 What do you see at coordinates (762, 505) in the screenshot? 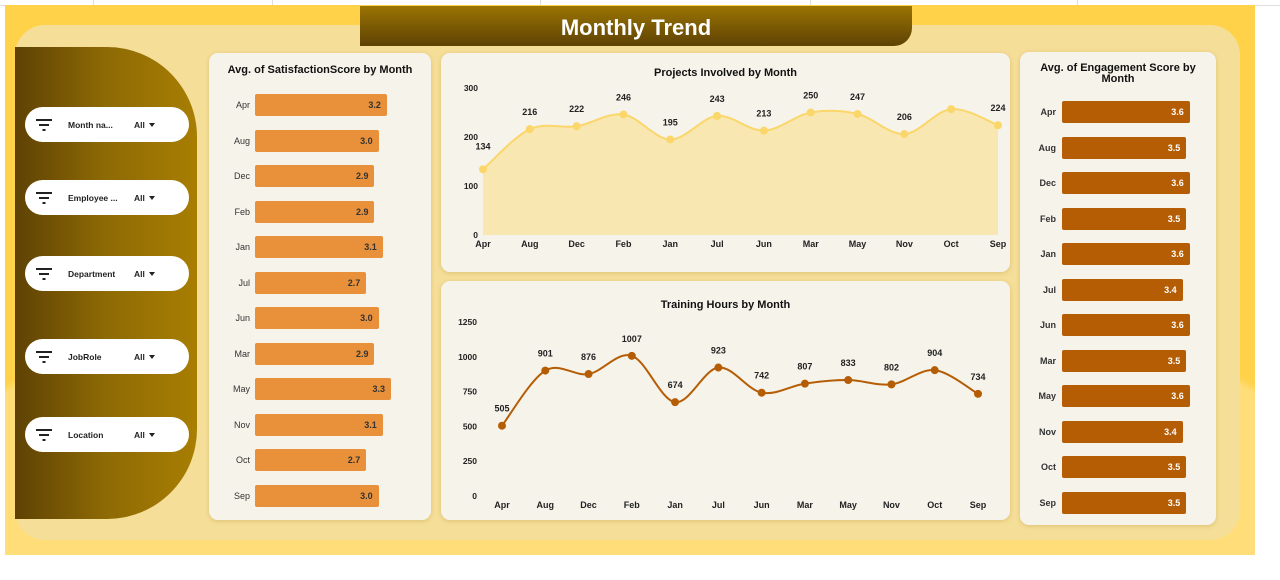
I see `x-tick-label: Jun` at bounding box center [762, 505].